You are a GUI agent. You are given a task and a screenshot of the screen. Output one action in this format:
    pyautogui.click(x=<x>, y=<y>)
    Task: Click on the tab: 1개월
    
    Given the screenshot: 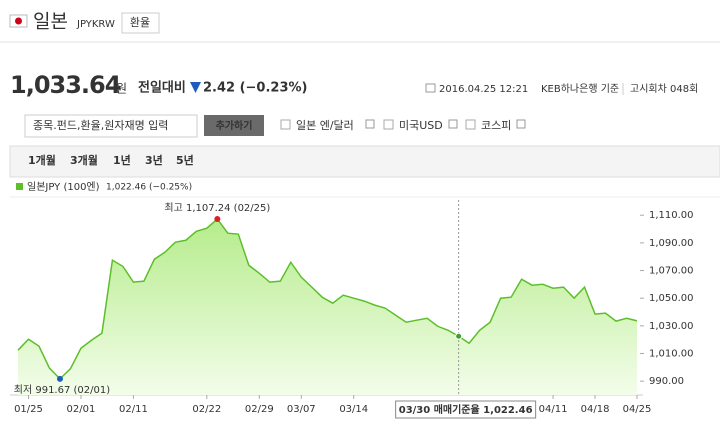 What is the action you would take?
    pyautogui.click(x=42, y=160)
    